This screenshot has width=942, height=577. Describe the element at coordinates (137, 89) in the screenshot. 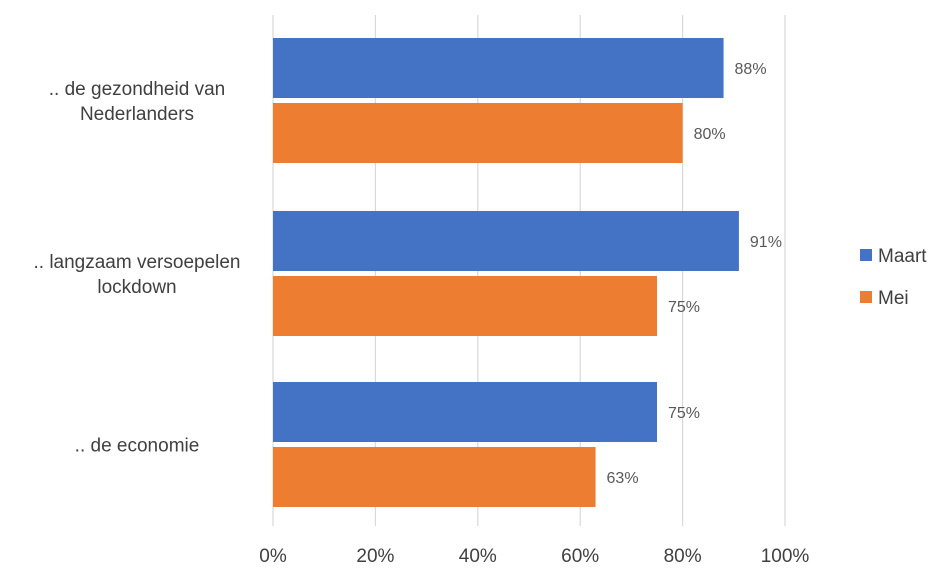

I see `category-label-line: .. de gezondheid van` at that location.